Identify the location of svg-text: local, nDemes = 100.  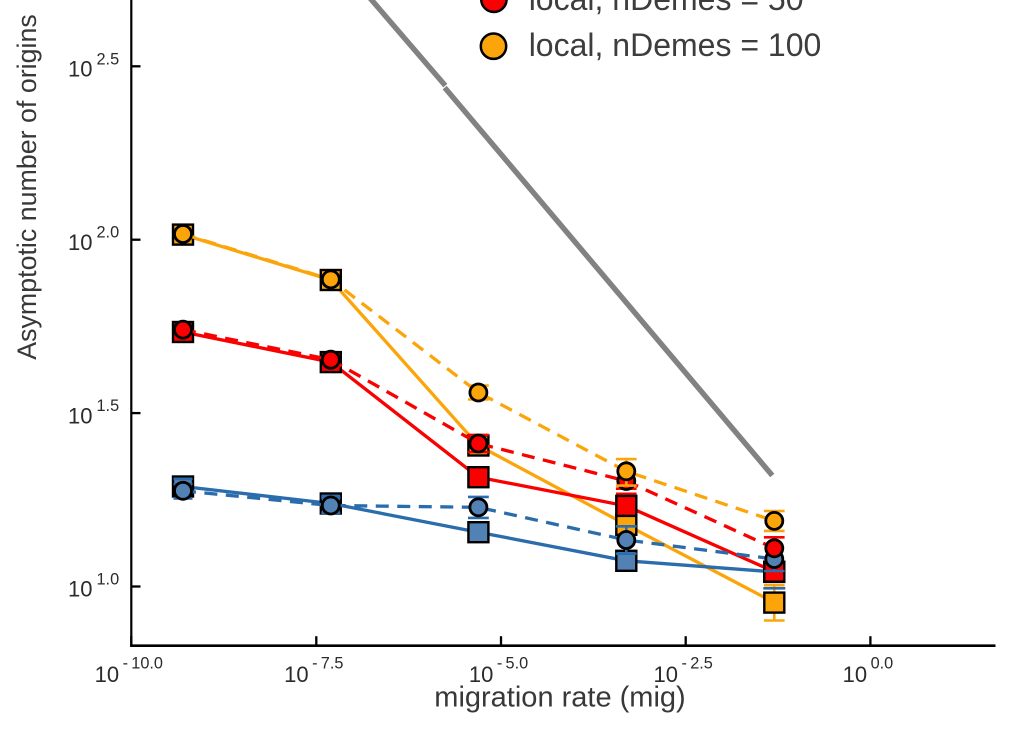
(675, 45).